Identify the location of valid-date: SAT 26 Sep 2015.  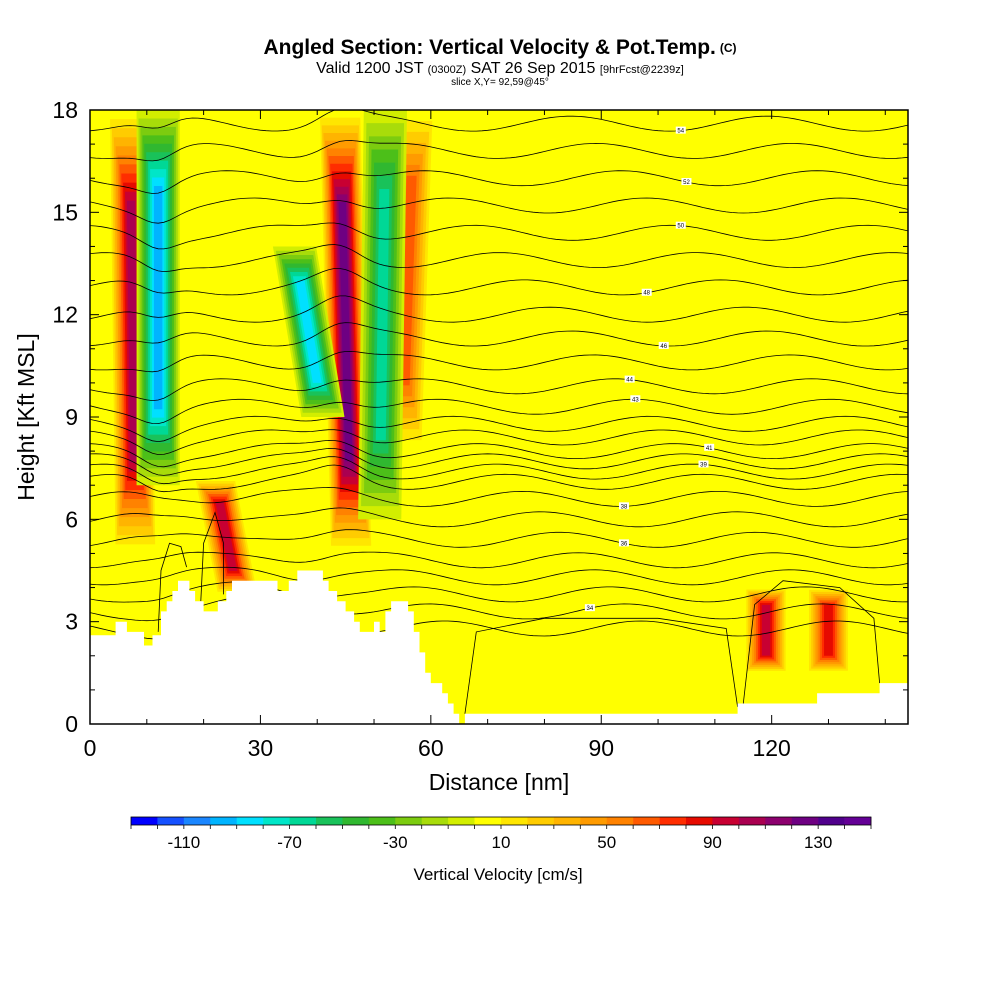
(533, 68).